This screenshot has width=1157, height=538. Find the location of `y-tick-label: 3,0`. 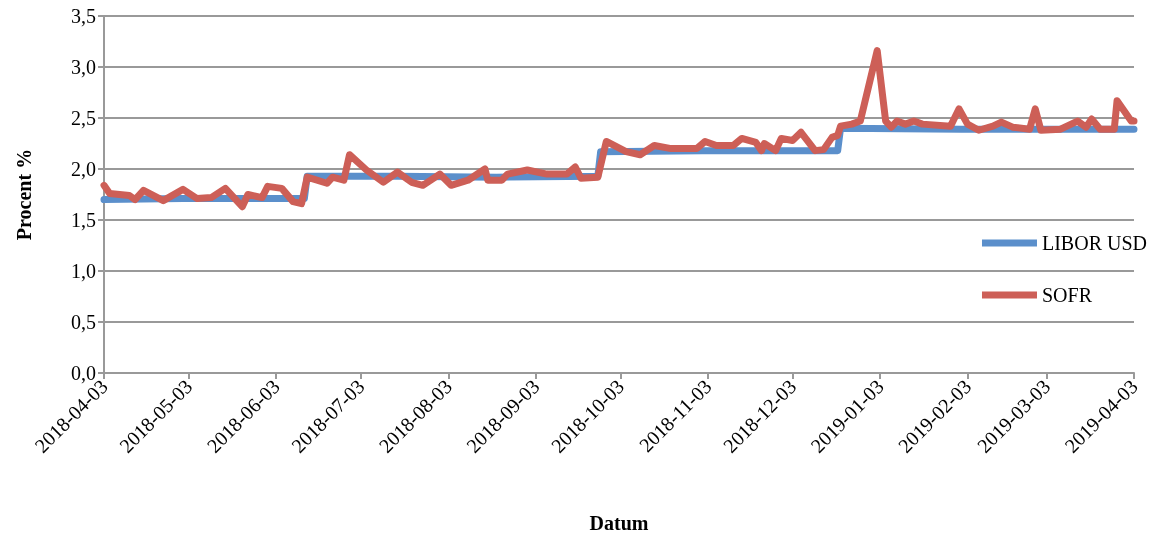

y-tick-label: 3,0 is located at coordinates (83, 67).